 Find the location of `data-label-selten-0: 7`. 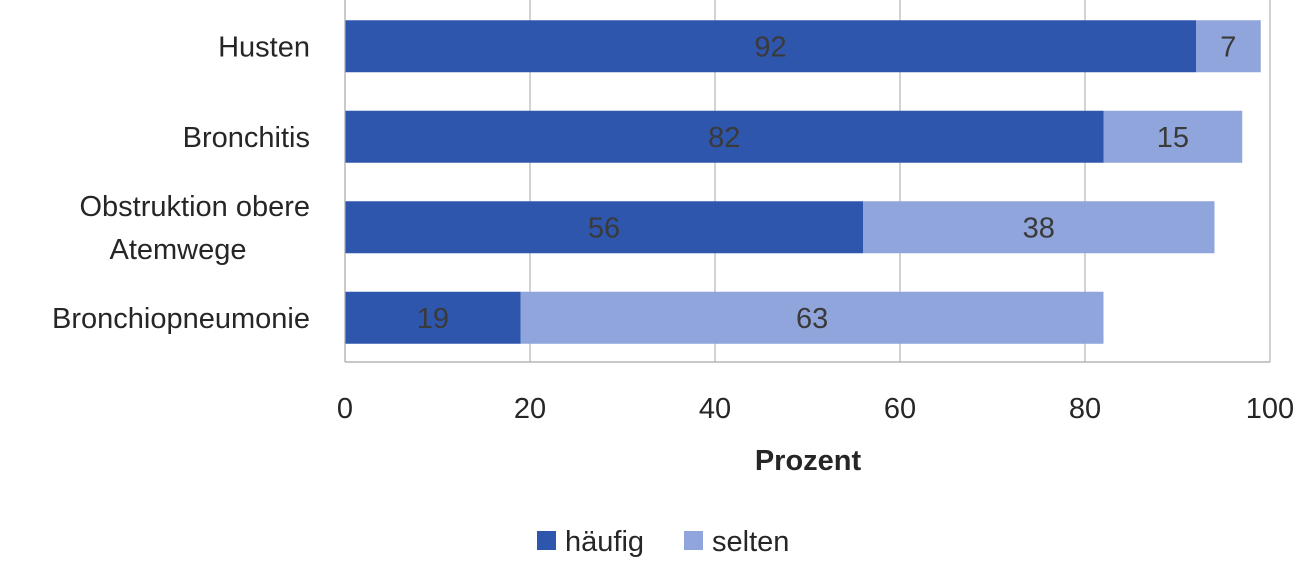

data-label-selten-0: 7 is located at coordinates (1228, 47).